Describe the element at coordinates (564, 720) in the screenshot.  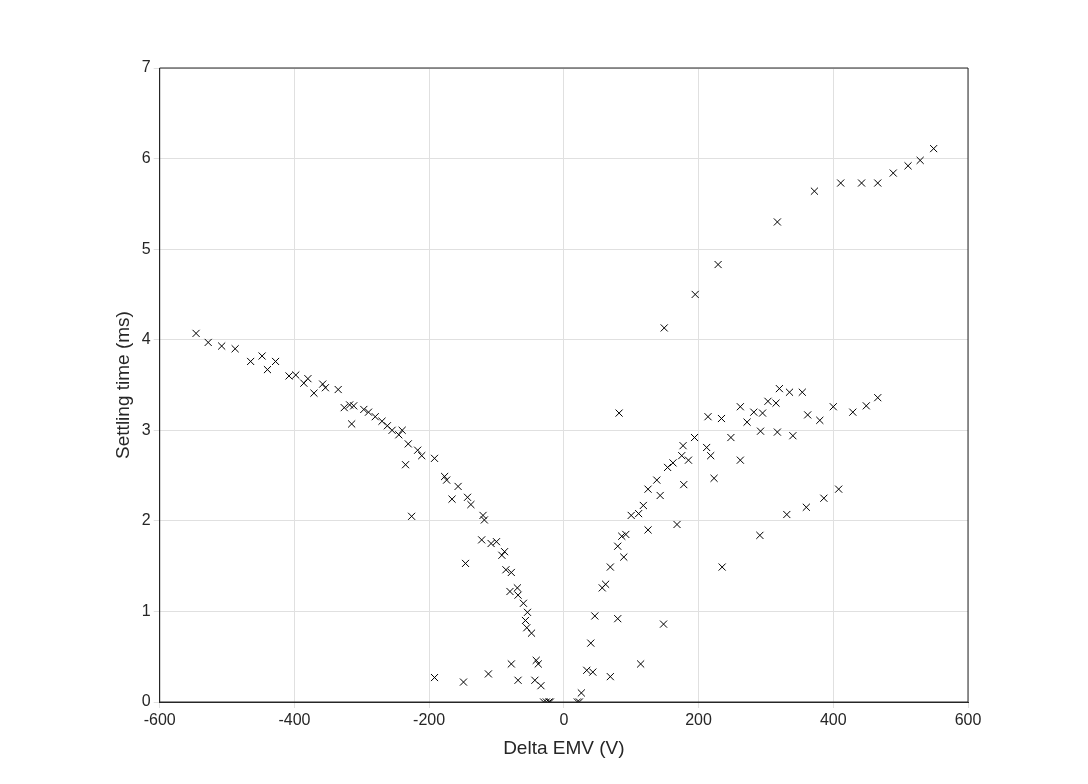
I see `x-tick-label: 0` at that location.